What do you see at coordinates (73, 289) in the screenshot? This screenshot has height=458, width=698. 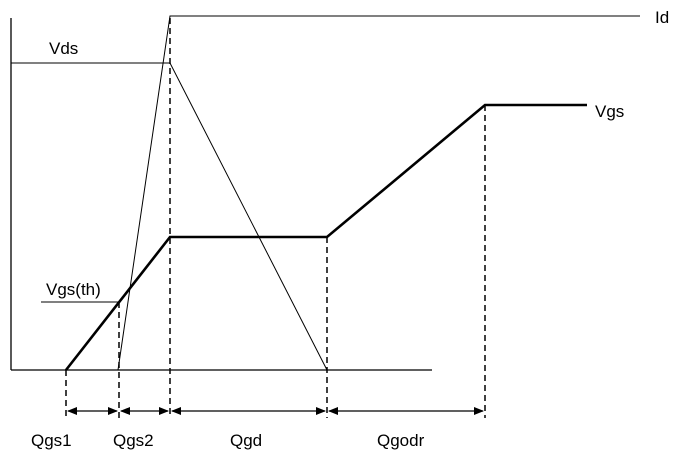 I see `vgs-th-label: Vgs(th)` at bounding box center [73, 289].